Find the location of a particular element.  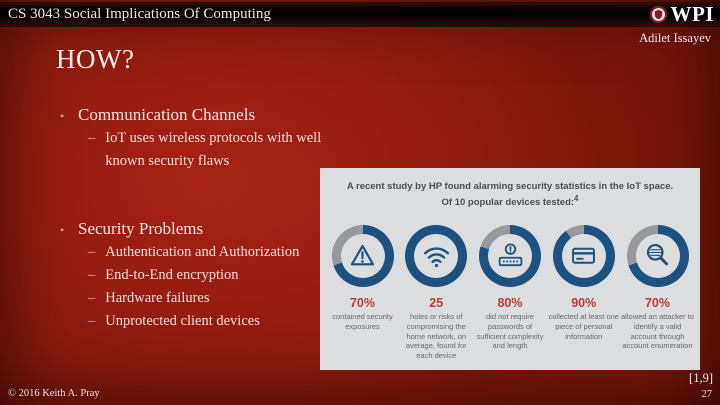

course-title: CS 3043 Social Implications Of Computing is located at coordinates (139, 14).